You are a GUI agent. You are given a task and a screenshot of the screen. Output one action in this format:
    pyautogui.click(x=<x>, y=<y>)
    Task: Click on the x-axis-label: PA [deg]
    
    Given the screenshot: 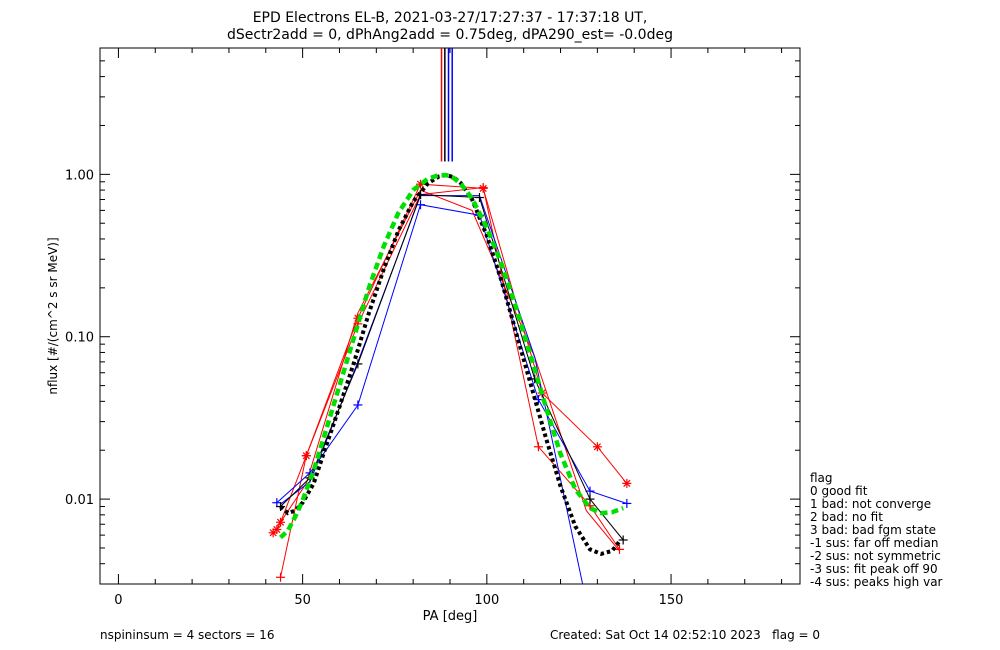 What is the action you would take?
    pyautogui.click(x=450, y=616)
    